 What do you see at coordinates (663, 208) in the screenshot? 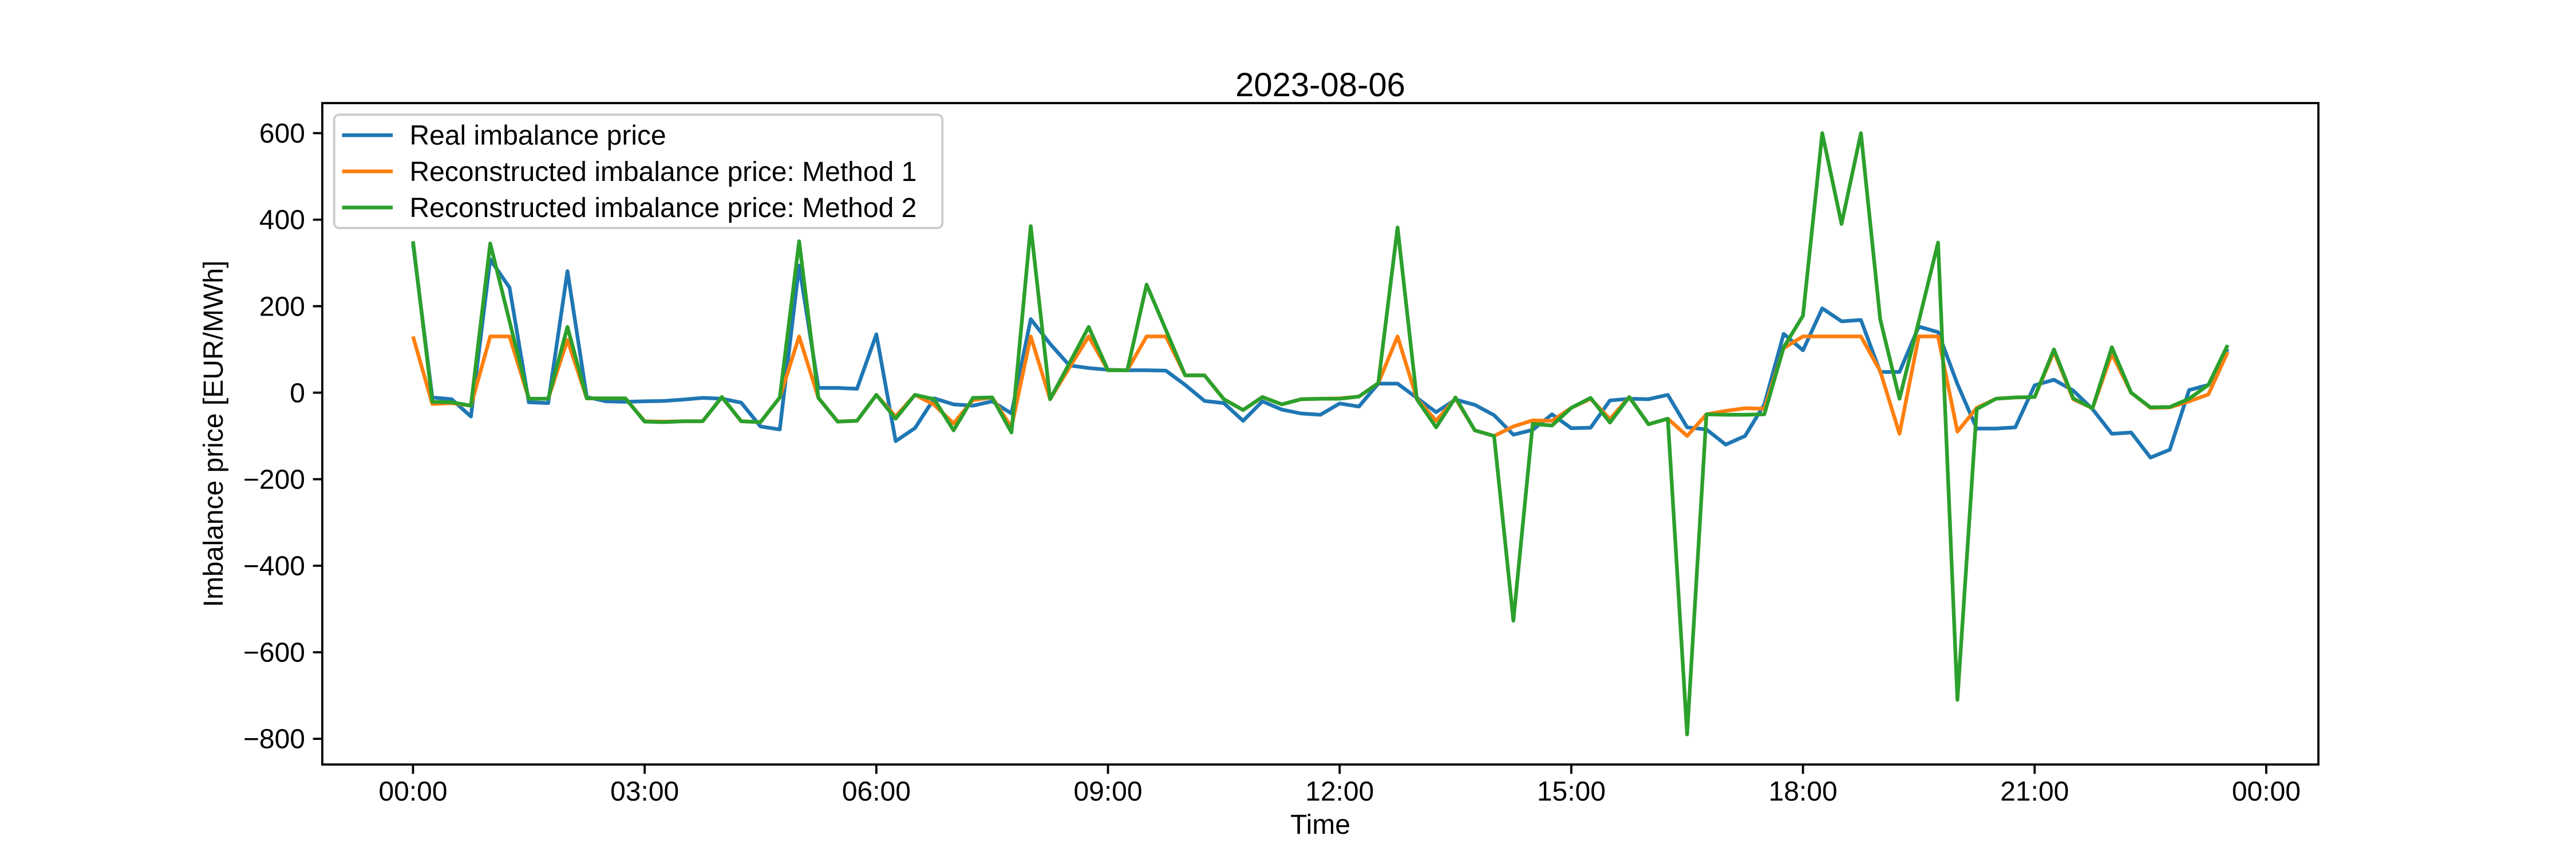
I see `svg-text:Reconstructed imbalance price:: Reconstructed imbalance price: Method 2` at bounding box center [663, 208].